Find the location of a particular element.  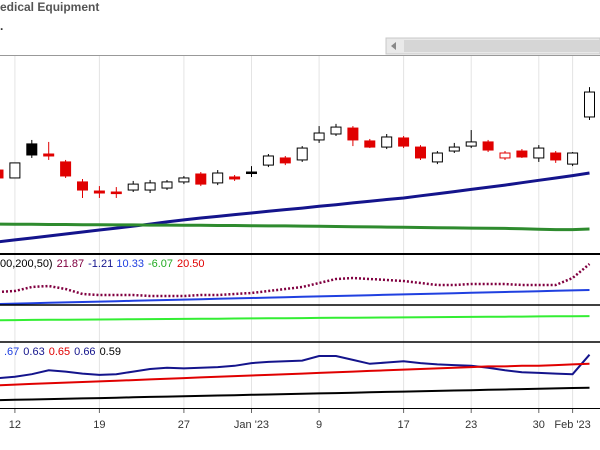

legend-value: 0.63 is located at coordinates (33, 352).